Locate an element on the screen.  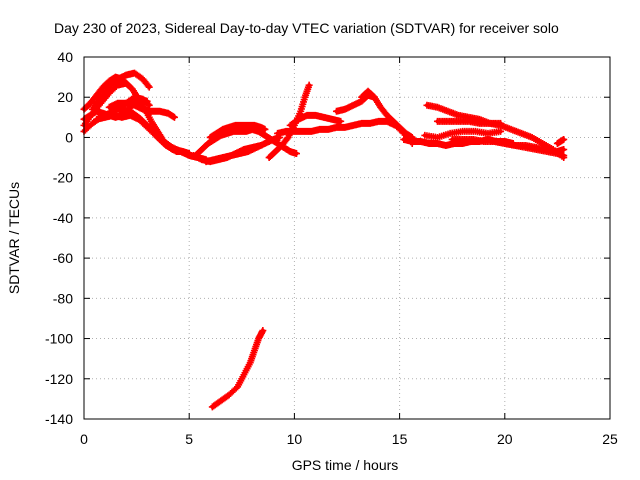
x-tick-label: 0 is located at coordinates (84, 439).